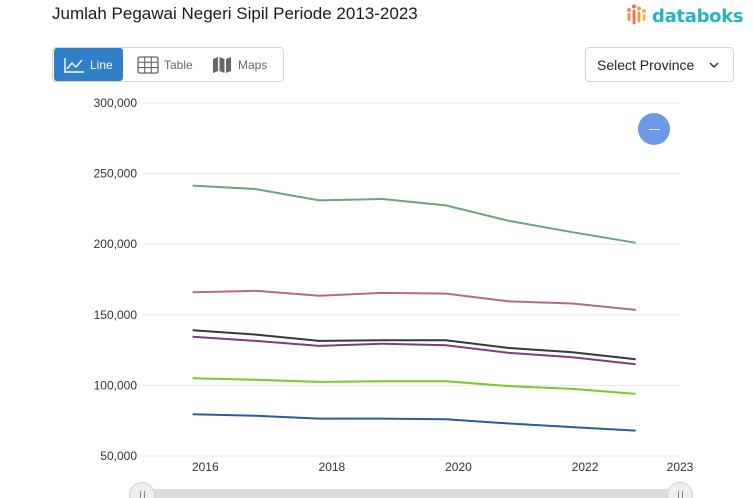 This screenshot has width=753, height=498. I want to click on minus-icon, so click(654, 129).